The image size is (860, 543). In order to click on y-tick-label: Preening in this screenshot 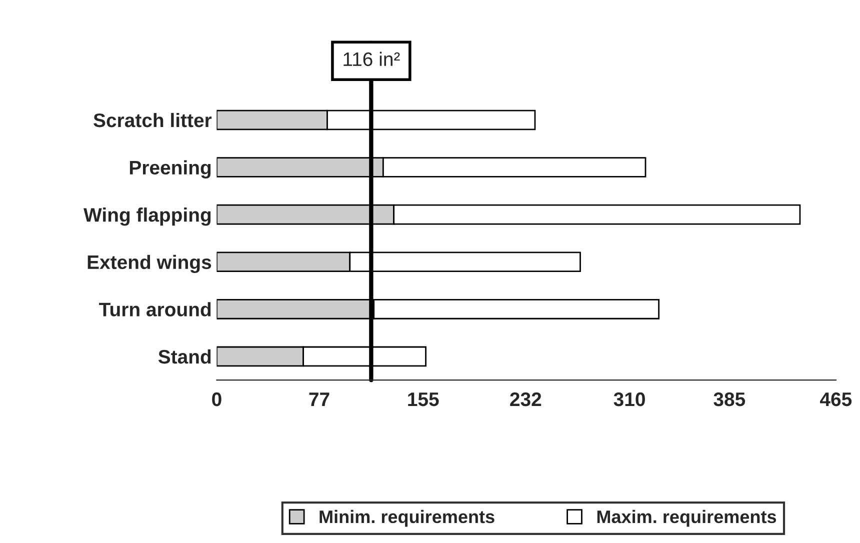, I will do `click(170, 169)`.